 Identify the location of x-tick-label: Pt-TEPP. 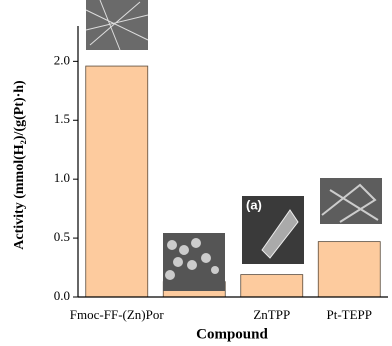
(349, 314).